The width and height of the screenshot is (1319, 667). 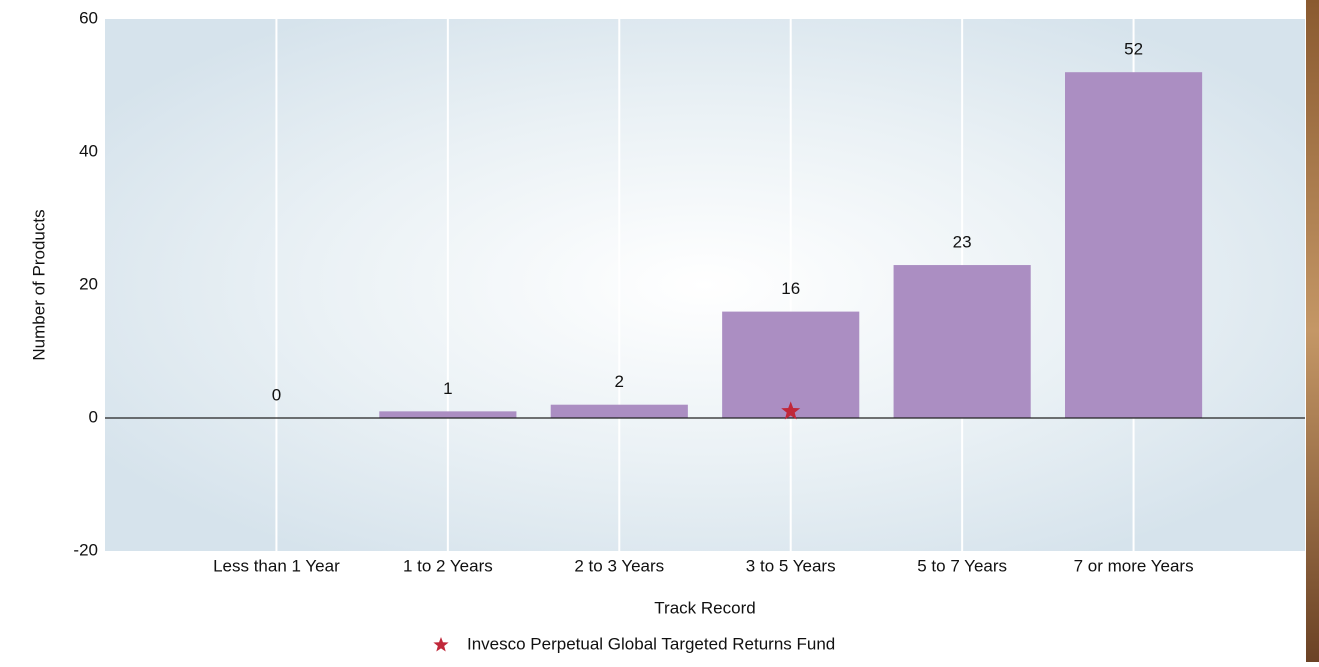 What do you see at coordinates (88, 283) in the screenshot?
I see `y-tick-label: 20` at bounding box center [88, 283].